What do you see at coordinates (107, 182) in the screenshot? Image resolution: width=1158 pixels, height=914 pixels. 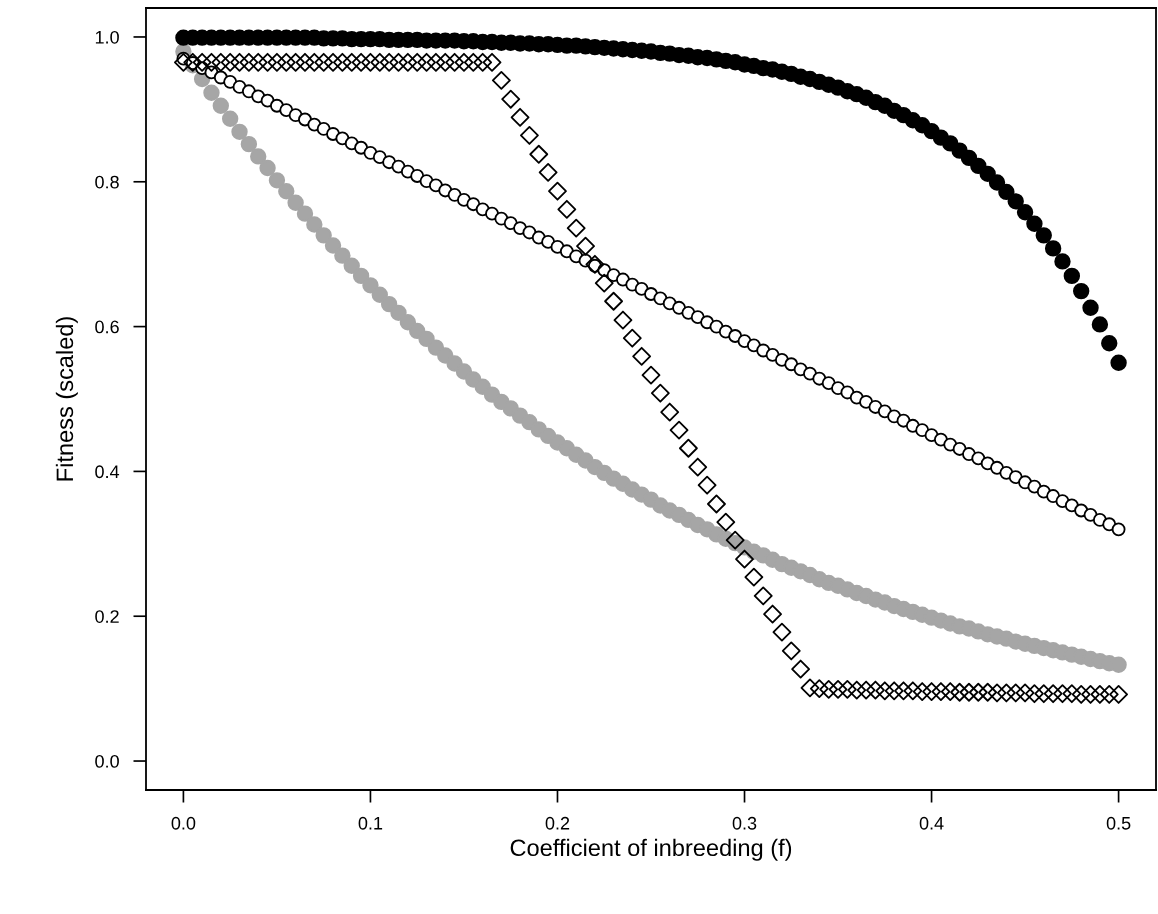 I see `y-tick-label: 0.8` at bounding box center [107, 182].